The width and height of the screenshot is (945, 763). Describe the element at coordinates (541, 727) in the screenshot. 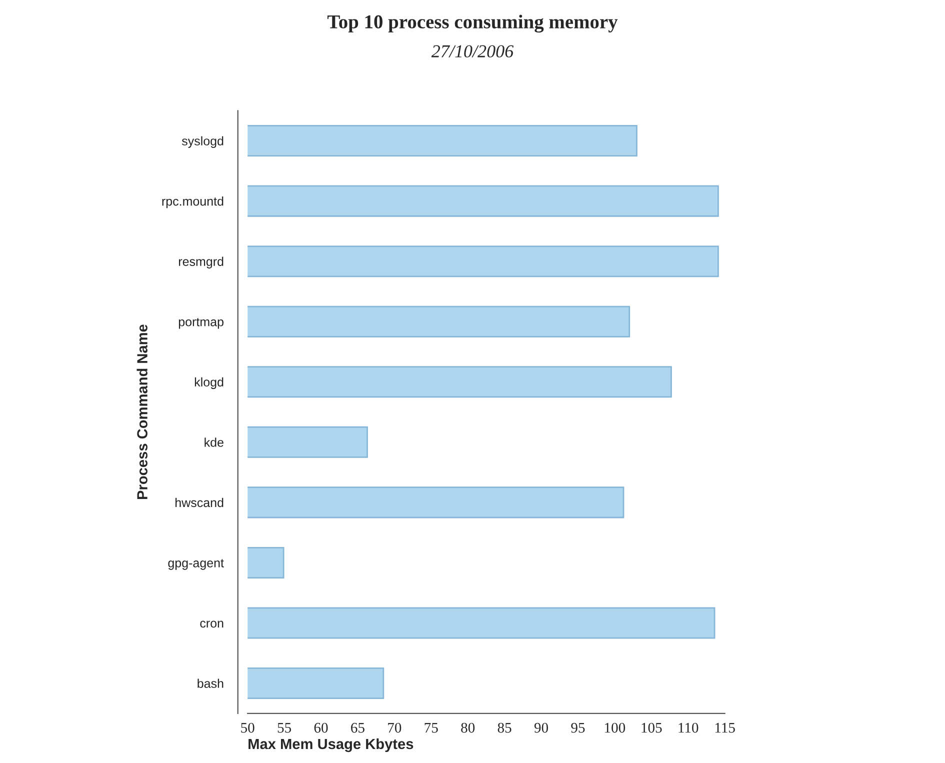

I see `x-tick-label: 90` at that location.